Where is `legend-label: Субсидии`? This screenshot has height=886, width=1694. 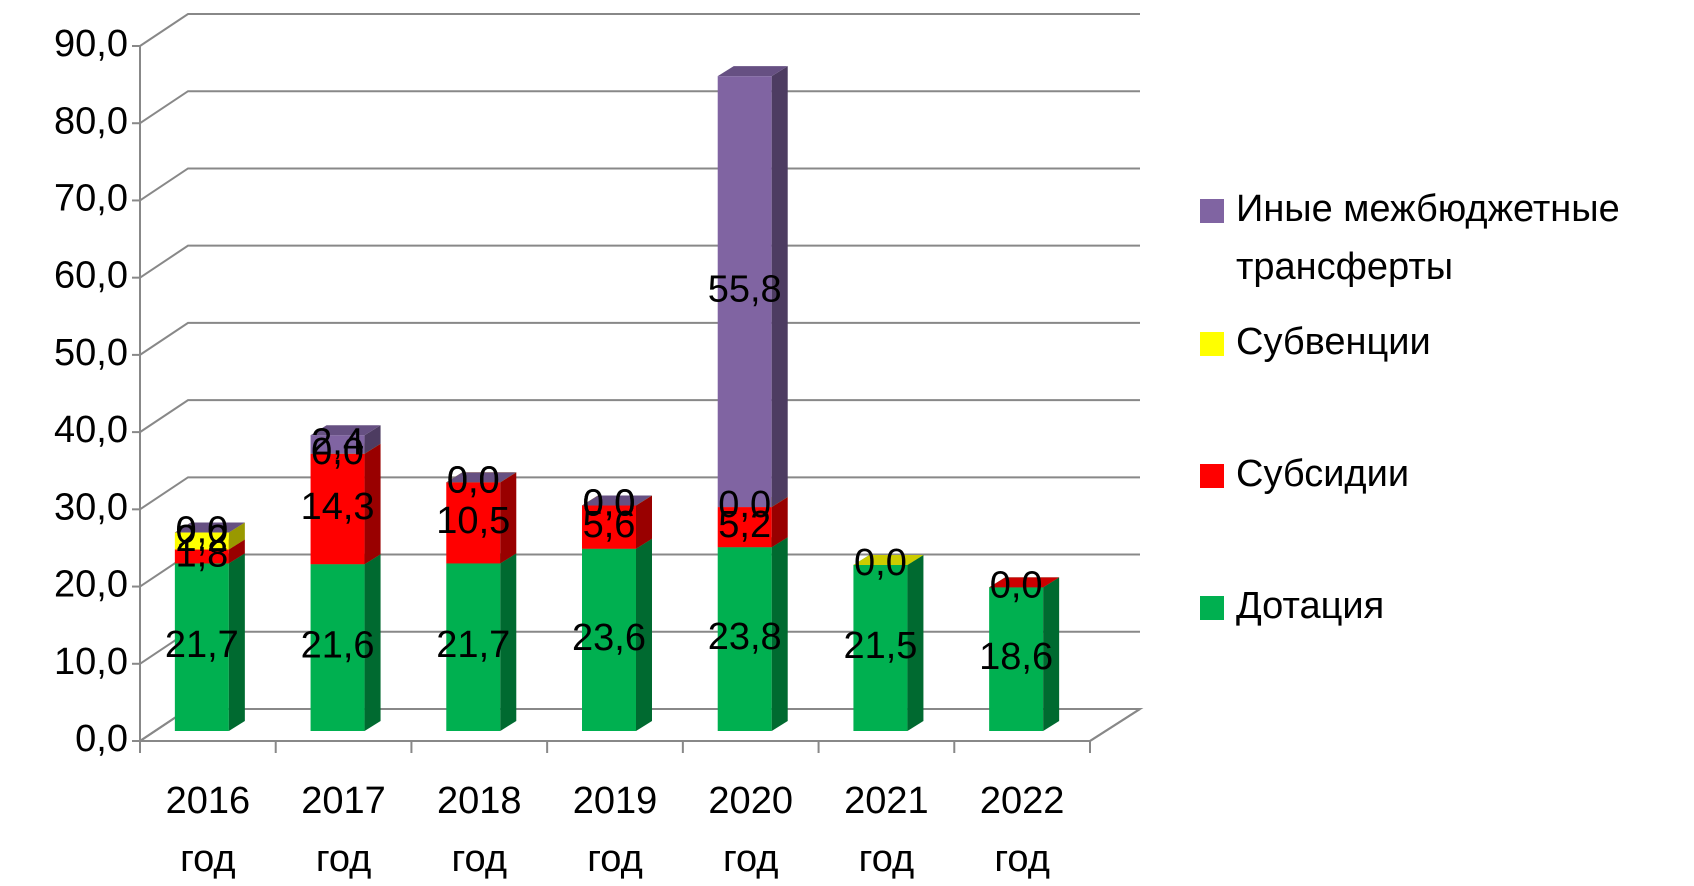 legend-label: Субсидии is located at coordinates (1323, 474).